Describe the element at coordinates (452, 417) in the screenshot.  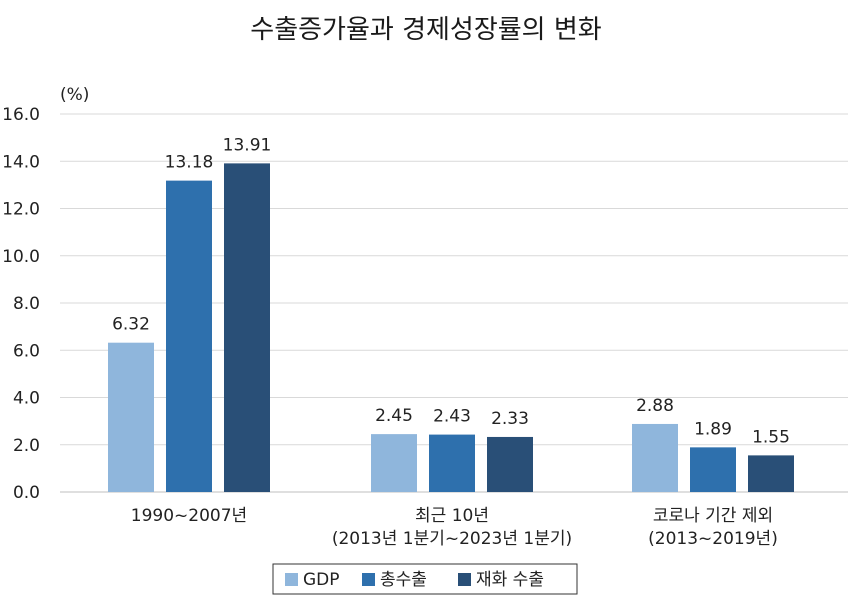
I see `data-label: 2.43` at that location.